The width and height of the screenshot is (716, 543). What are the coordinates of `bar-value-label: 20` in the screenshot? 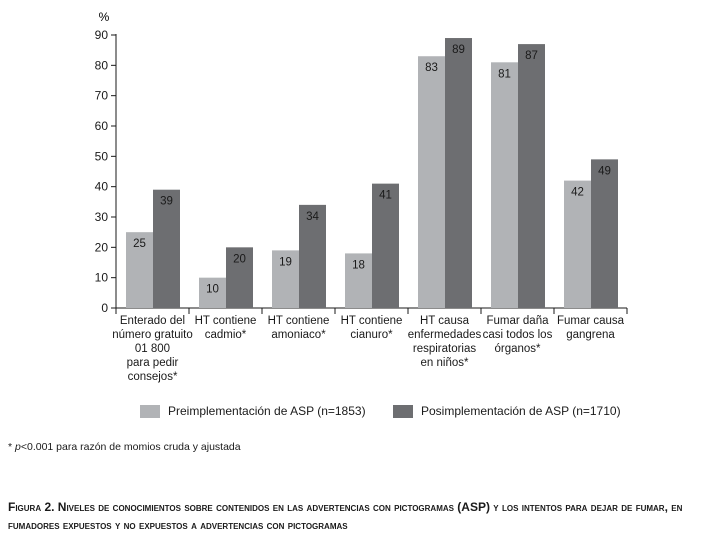 It's located at (239, 259).